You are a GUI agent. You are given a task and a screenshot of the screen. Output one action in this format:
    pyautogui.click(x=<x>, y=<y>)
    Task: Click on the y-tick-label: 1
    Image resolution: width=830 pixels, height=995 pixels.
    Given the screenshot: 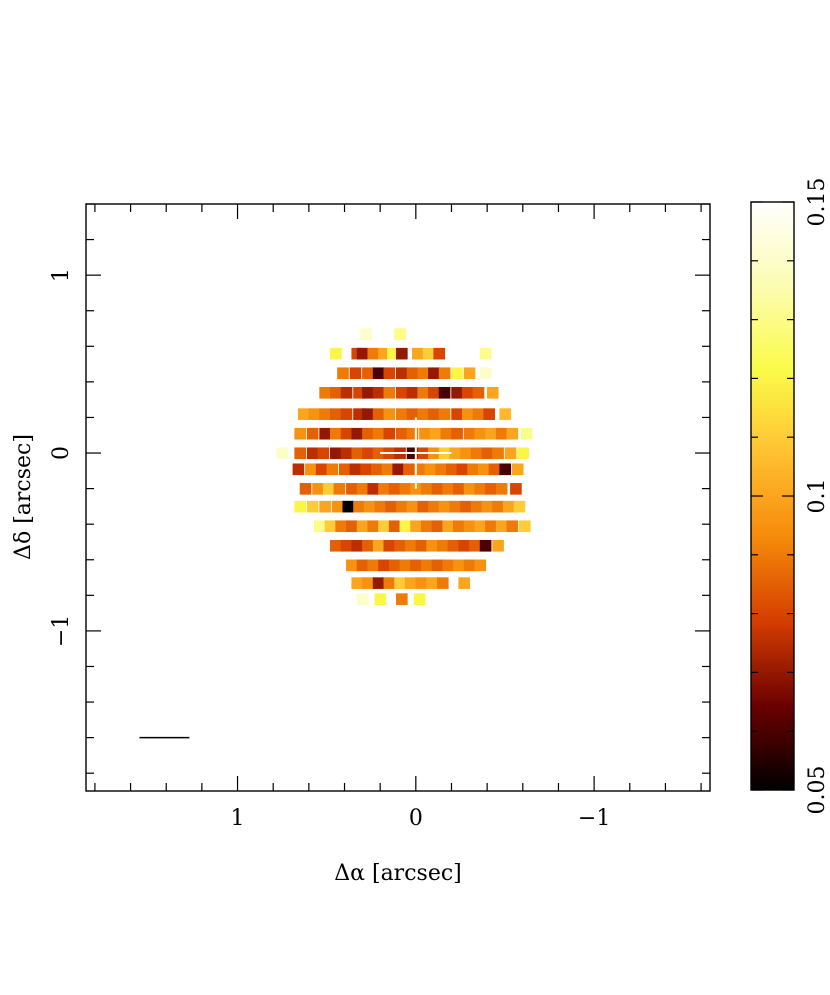 What is the action you would take?
    pyautogui.click(x=61, y=275)
    